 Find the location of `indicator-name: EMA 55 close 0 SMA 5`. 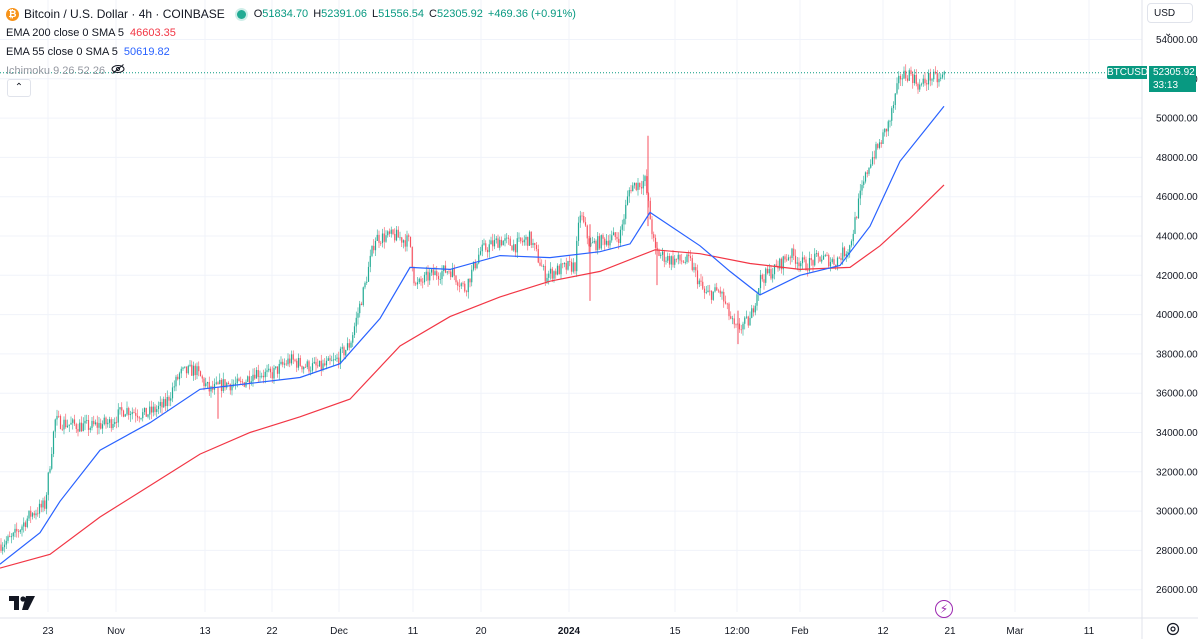

indicator-name: EMA 55 close 0 SMA 5 is located at coordinates (62, 52).